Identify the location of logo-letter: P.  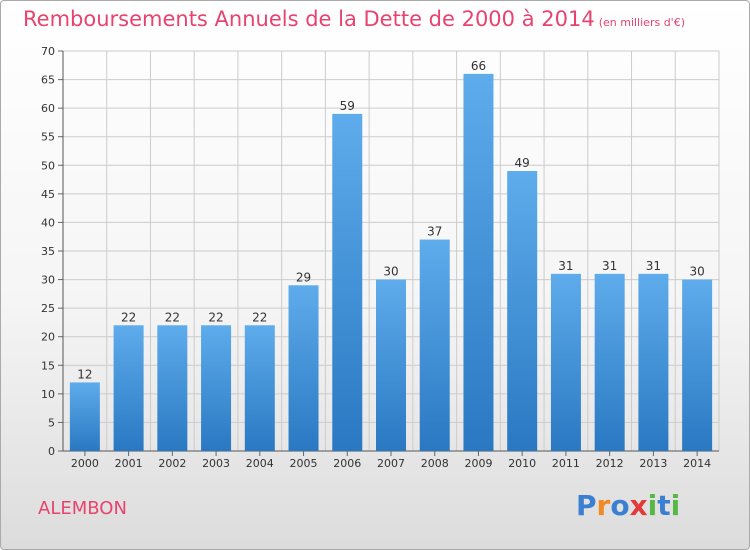
(586, 505).